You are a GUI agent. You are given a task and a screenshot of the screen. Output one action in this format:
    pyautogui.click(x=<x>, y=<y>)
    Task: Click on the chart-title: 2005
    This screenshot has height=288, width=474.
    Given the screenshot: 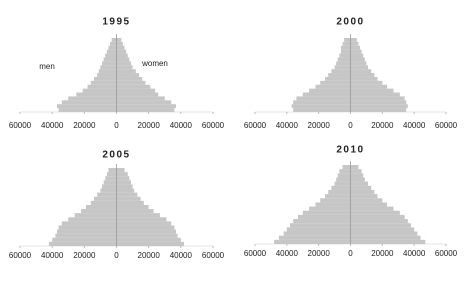 What is the action you would take?
    pyautogui.click(x=116, y=155)
    